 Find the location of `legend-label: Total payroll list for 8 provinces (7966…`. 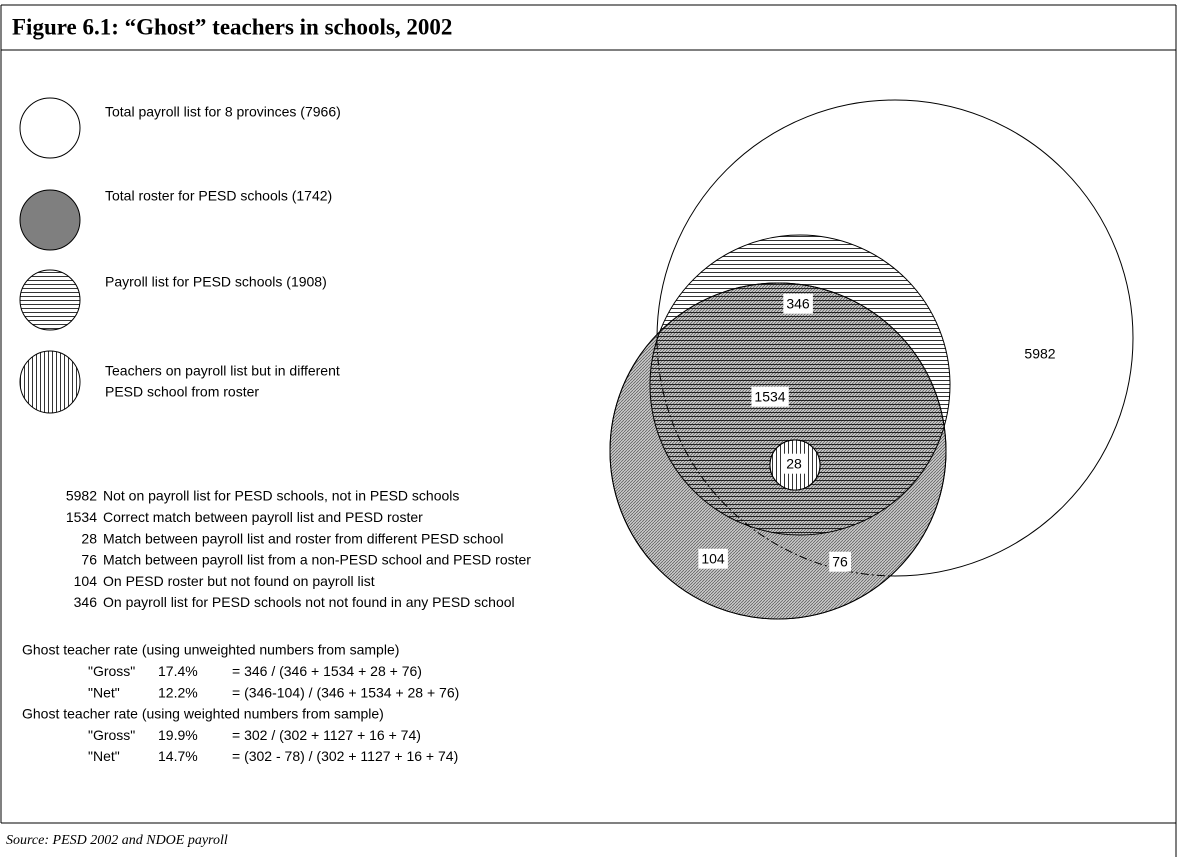

legend-label: Total payroll list for 8 provinces (7966… is located at coordinates (223, 112).